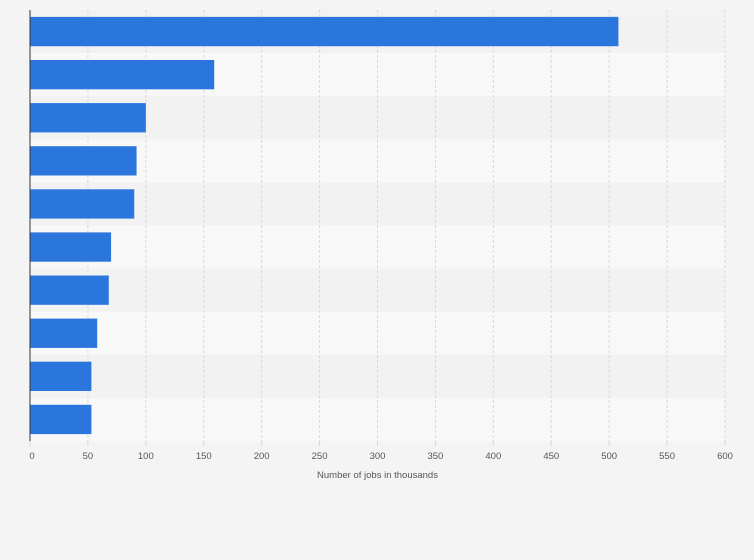 The height and width of the screenshot is (560, 754). I want to click on x-tick-label: 600, so click(725, 456).